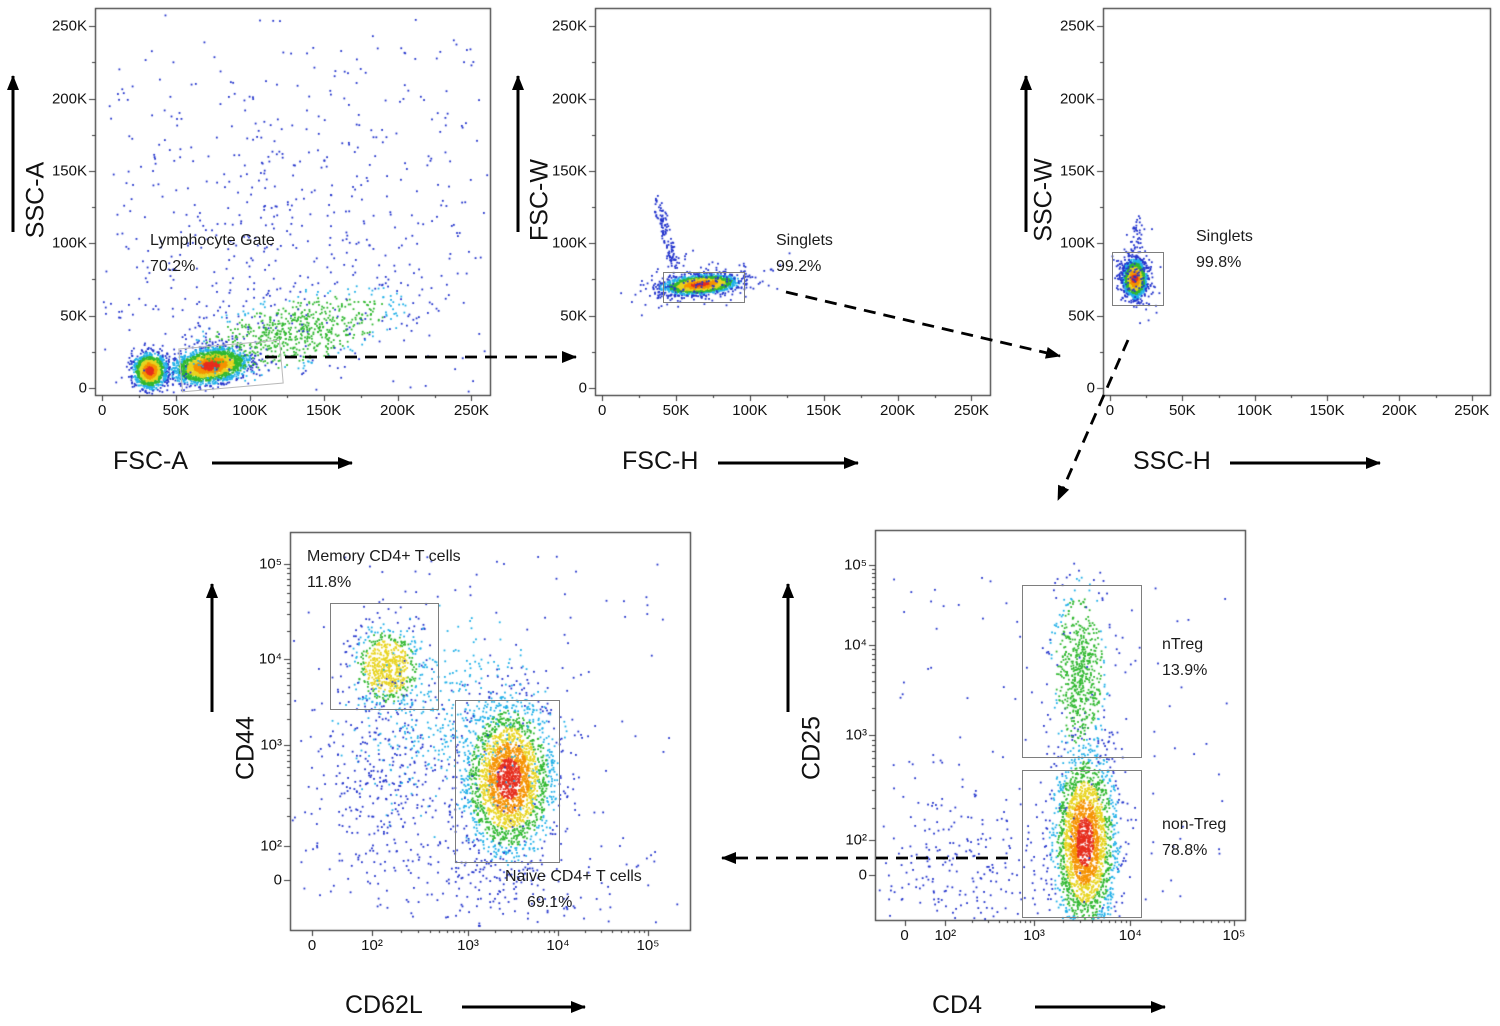  Describe the element at coordinates (1082, 671) in the screenshot. I see `ntreg-gate` at that location.